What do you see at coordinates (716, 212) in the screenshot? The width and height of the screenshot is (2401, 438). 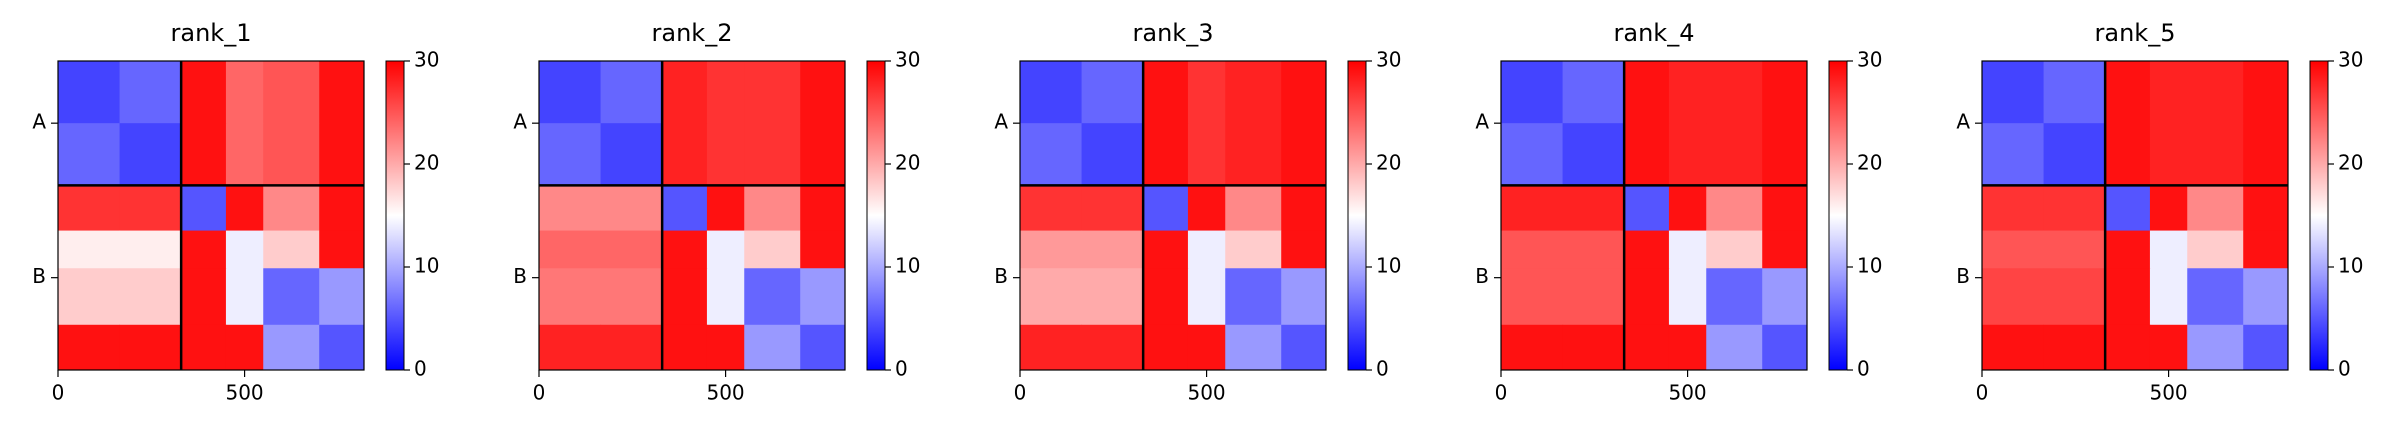 I see `panel: rank_2 0 500 A B 0 10 20 30` at bounding box center [716, 212].